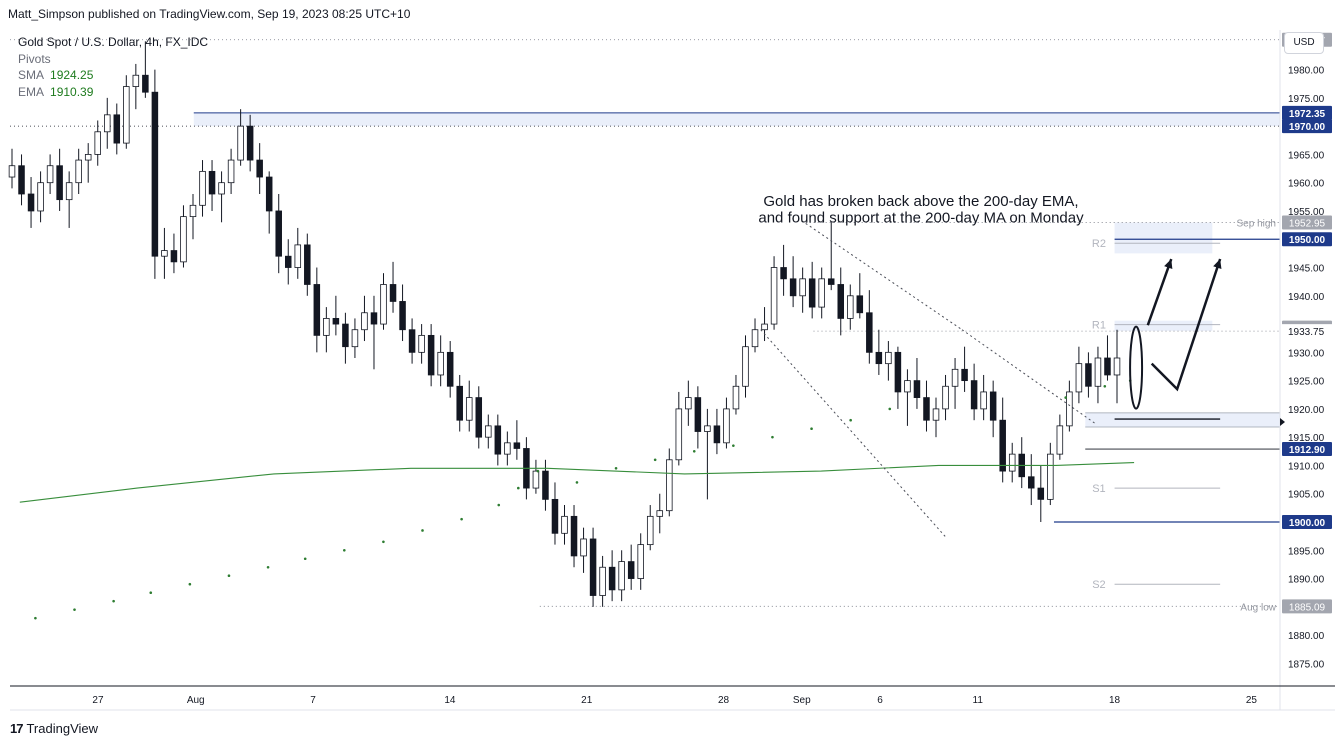  What do you see at coordinates (1307, 114) in the screenshot?
I see `price-label: 1972.35` at bounding box center [1307, 114].